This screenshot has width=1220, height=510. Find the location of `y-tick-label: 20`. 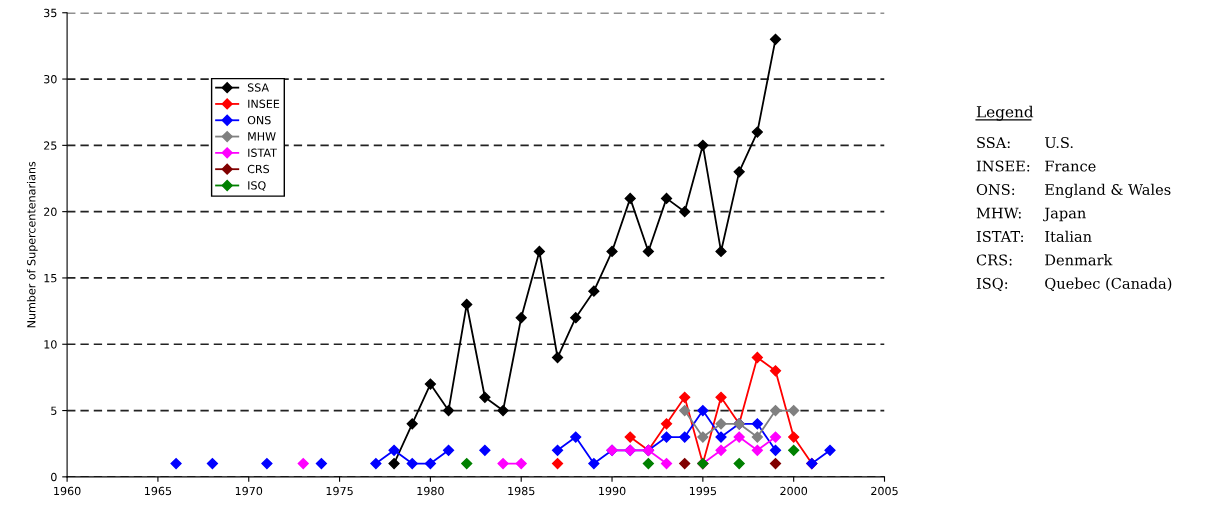

y-tick-label: 20 is located at coordinates (50, 212).